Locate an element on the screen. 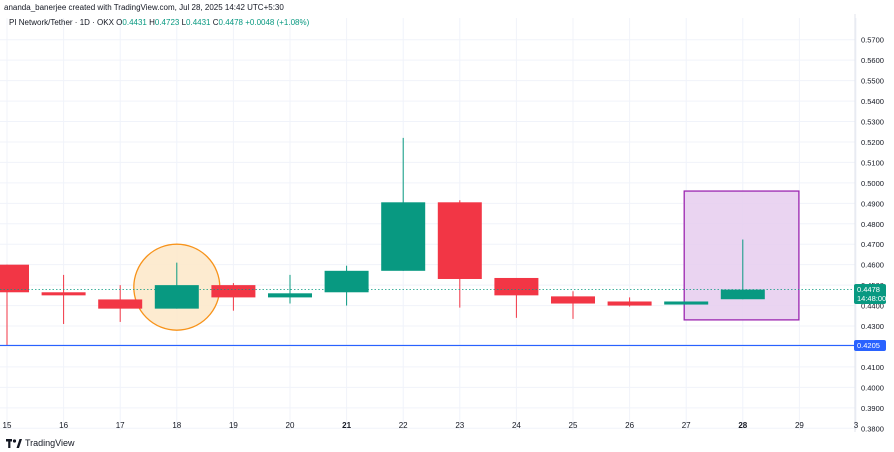  low-value: 0.4431 is located at coordinates (198, 22).